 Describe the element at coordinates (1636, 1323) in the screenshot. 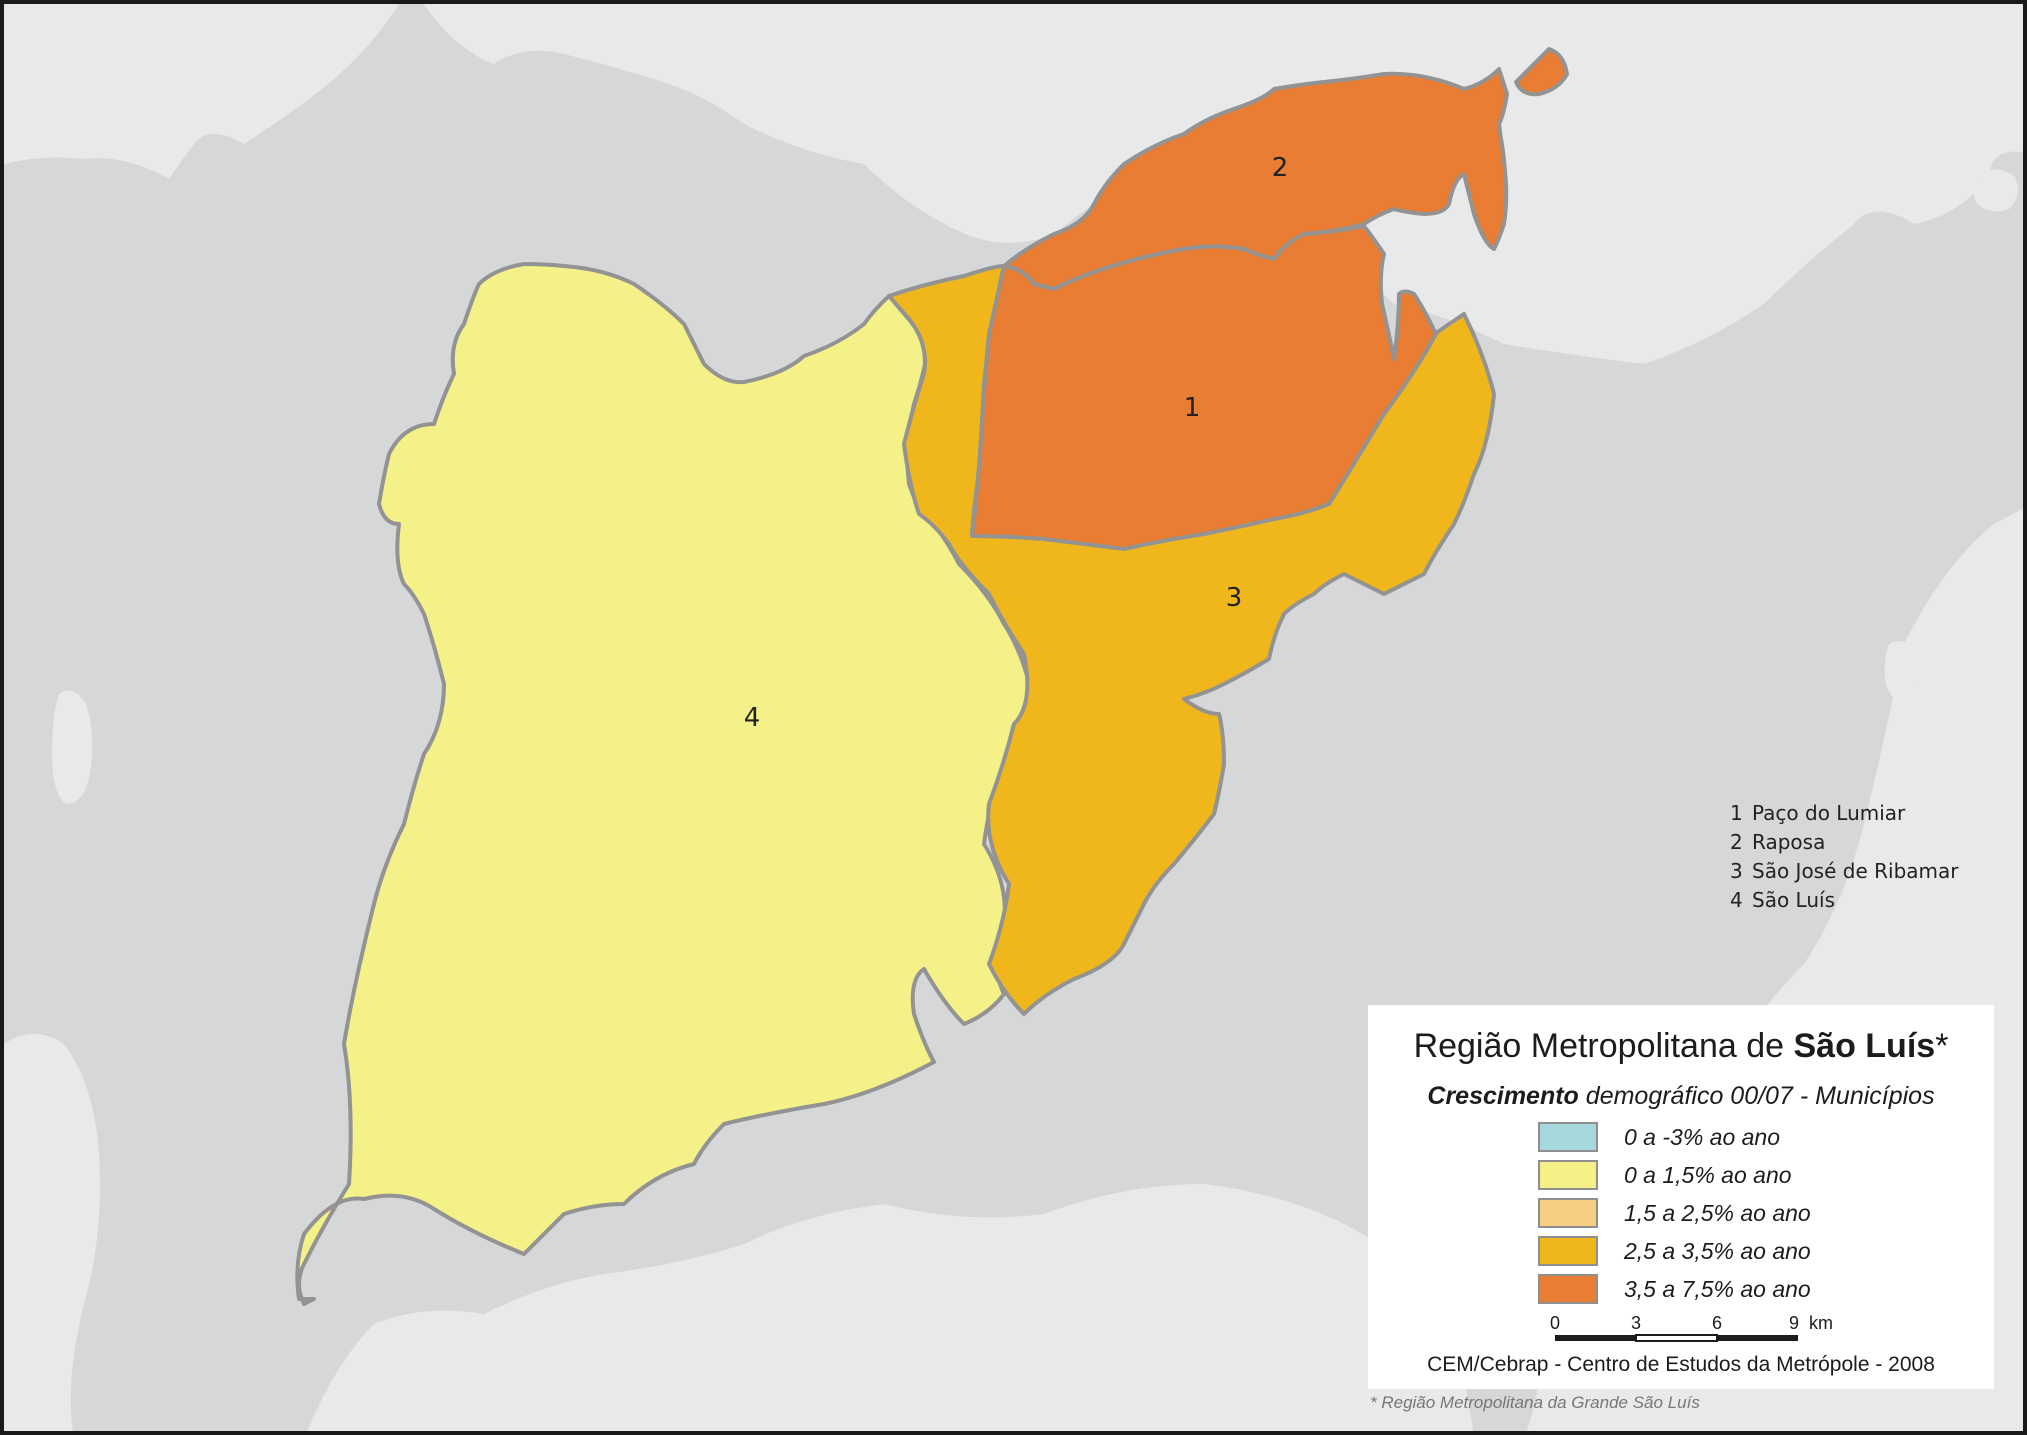

I see `scale-tick-3: 3` at that location.